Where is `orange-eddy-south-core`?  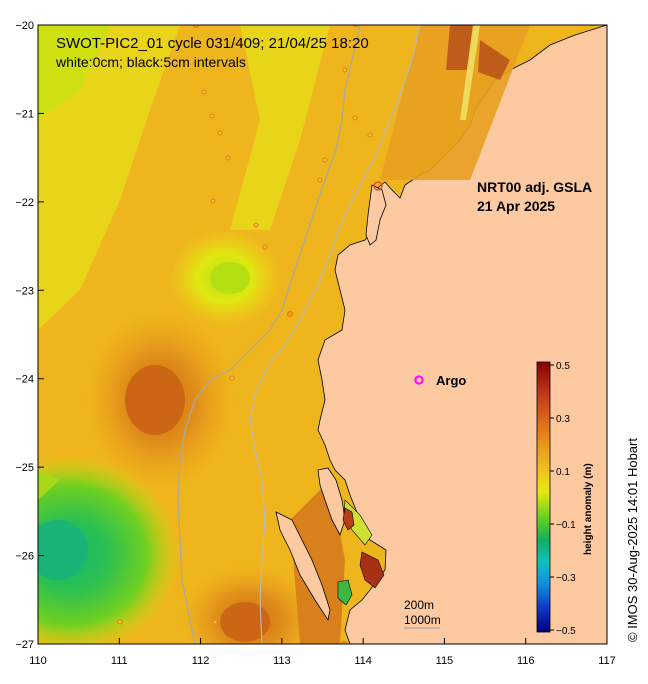
orange-eddy-south-core is located at coordinates (245, 622).